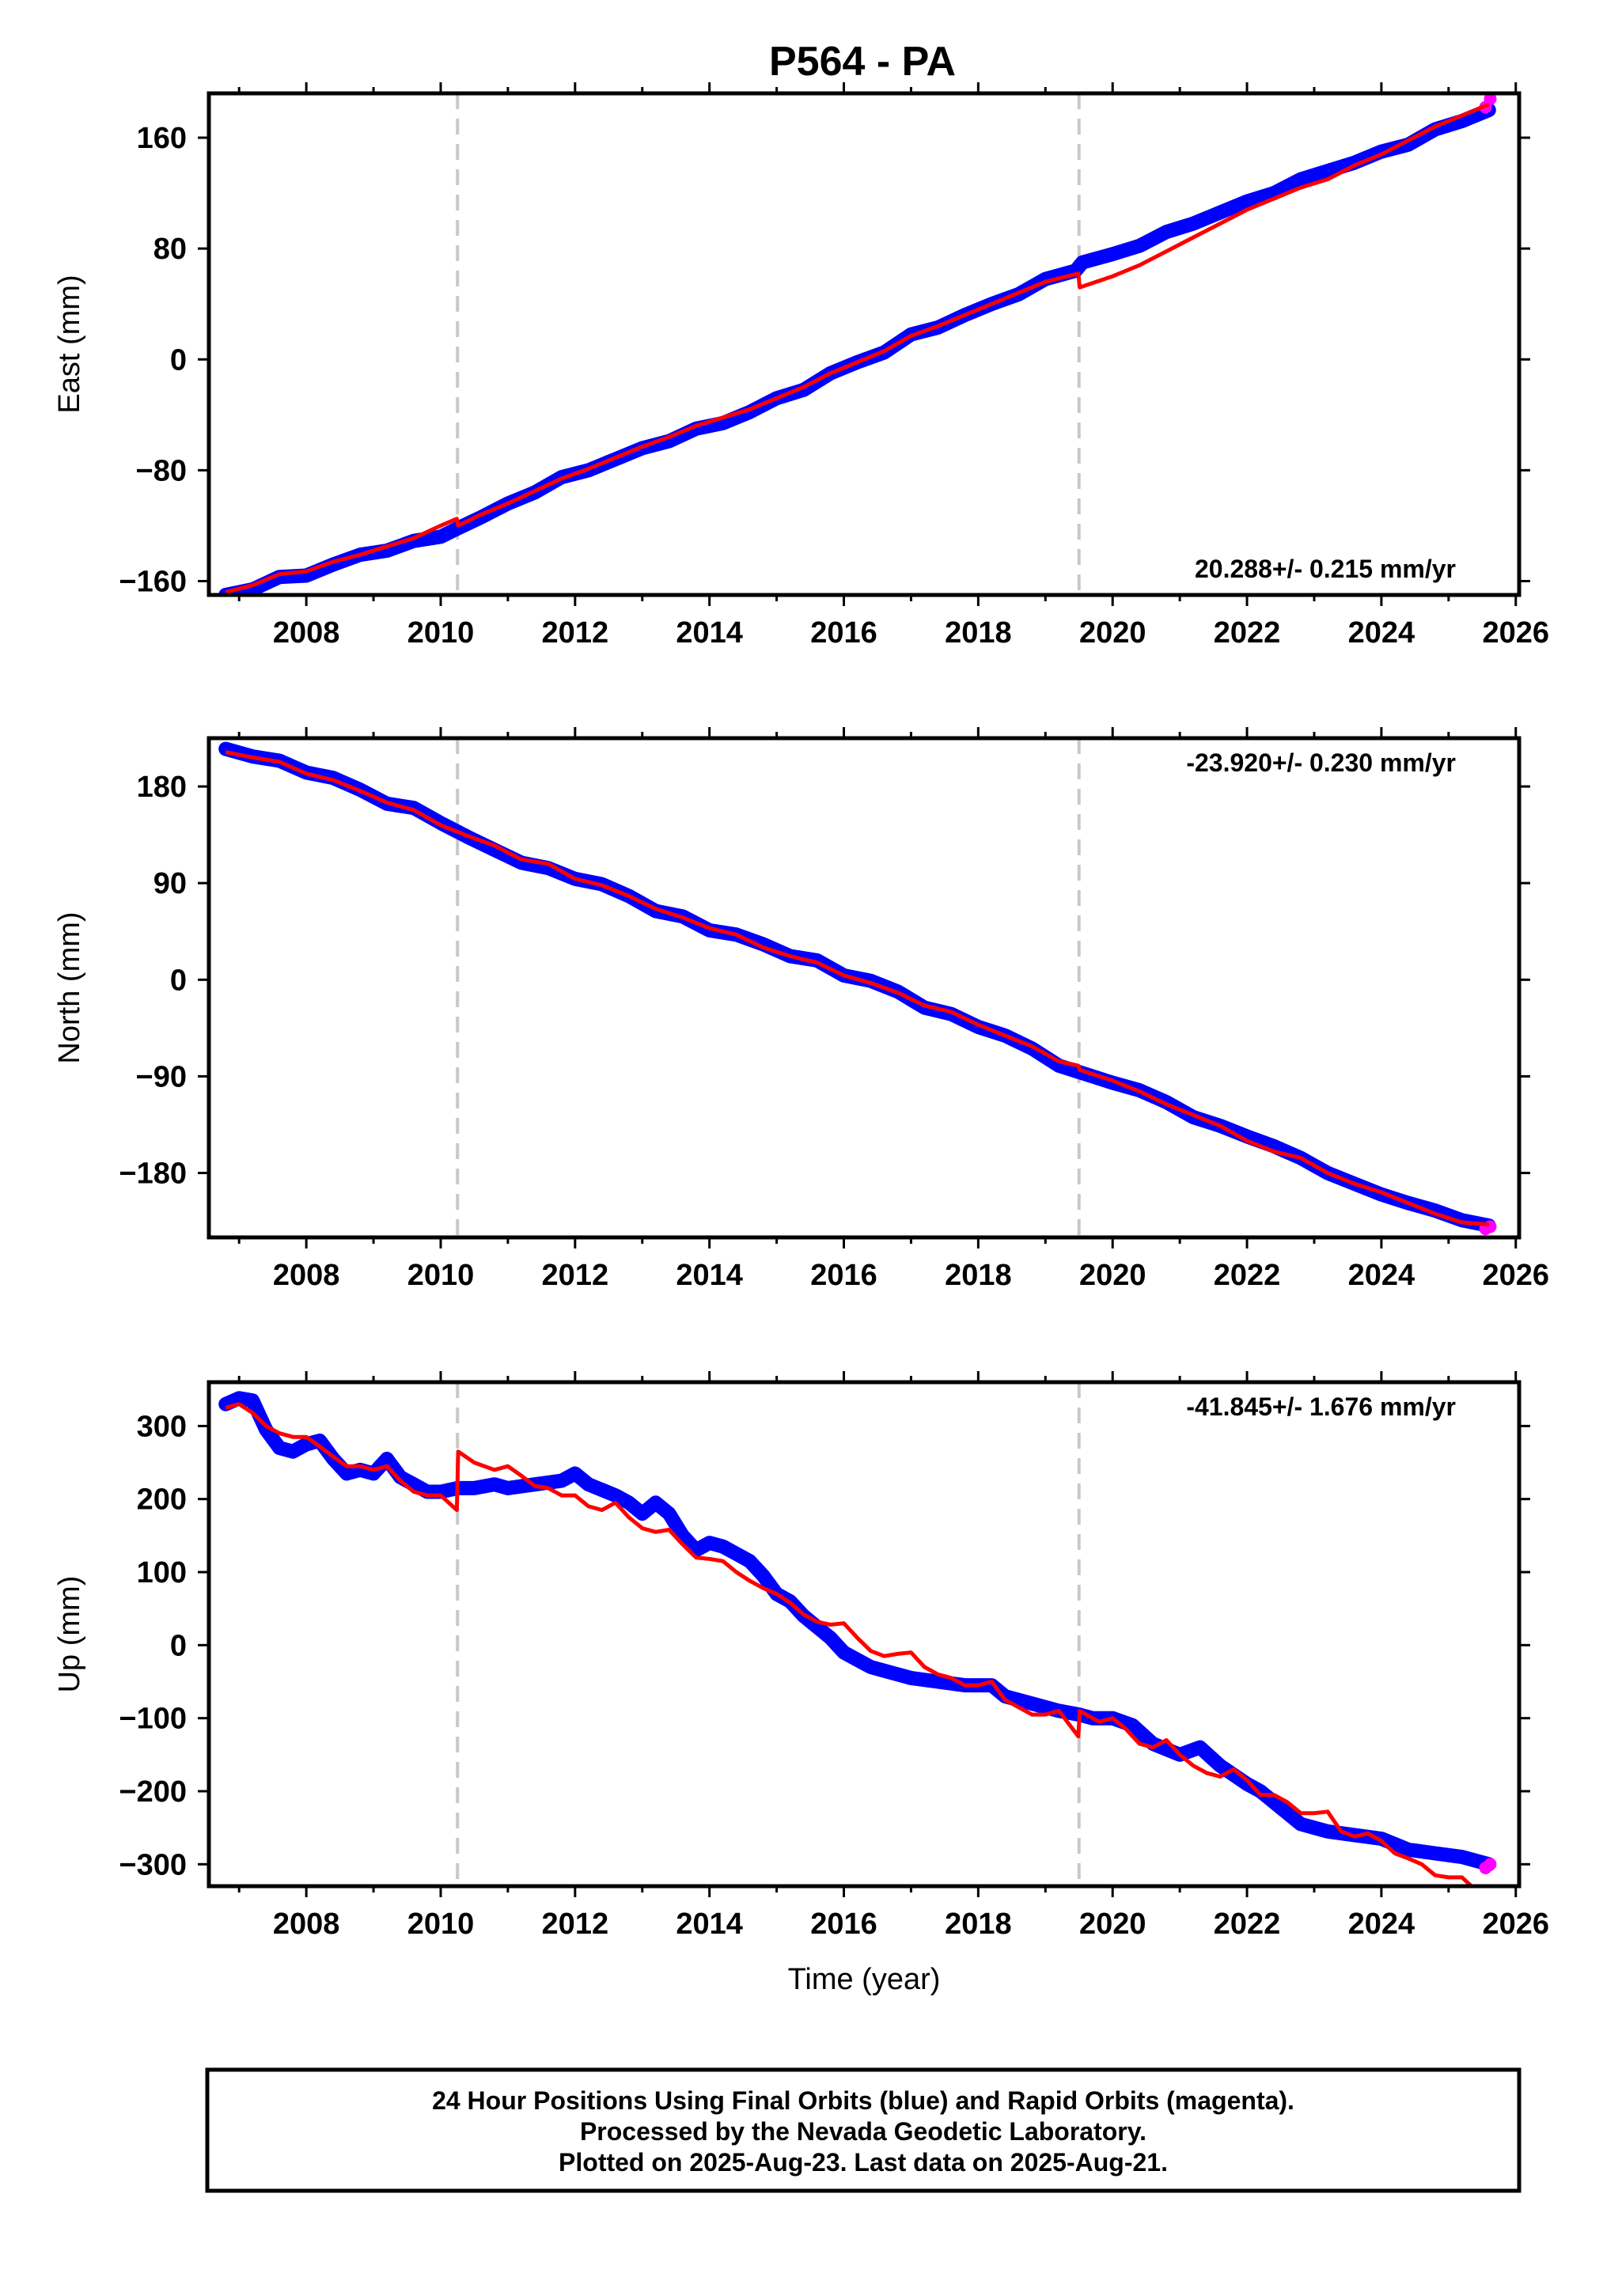  What do you see at coordinates (1325, 569) in the screenshot?
I see `east-rate-label: 20.288+/- 0.215 mm/yr` at bounding box center [1325, 569].